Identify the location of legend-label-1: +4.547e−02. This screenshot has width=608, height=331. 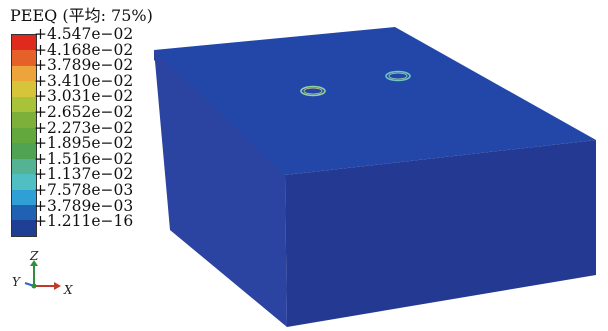
(84, 34).